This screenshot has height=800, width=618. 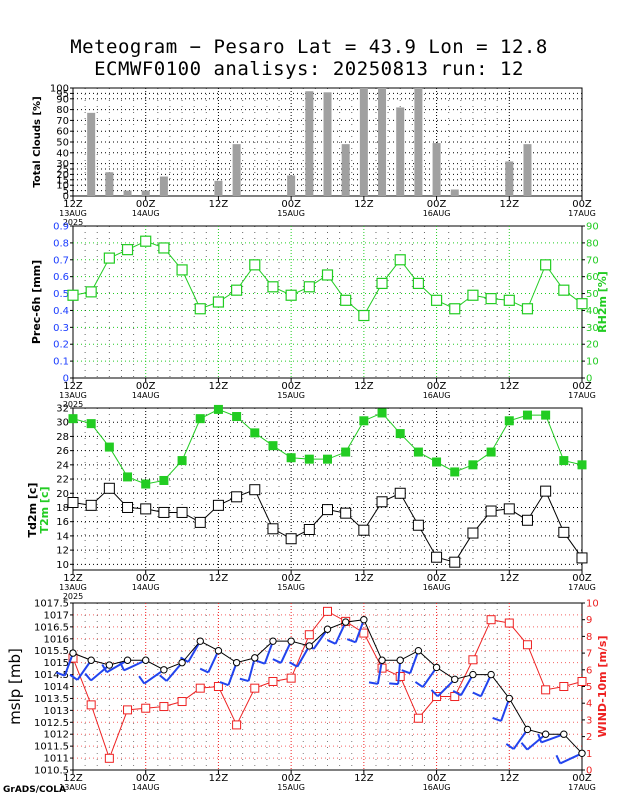 I want to click on y-tick-label-right: 1, so click(x=589, y=754).